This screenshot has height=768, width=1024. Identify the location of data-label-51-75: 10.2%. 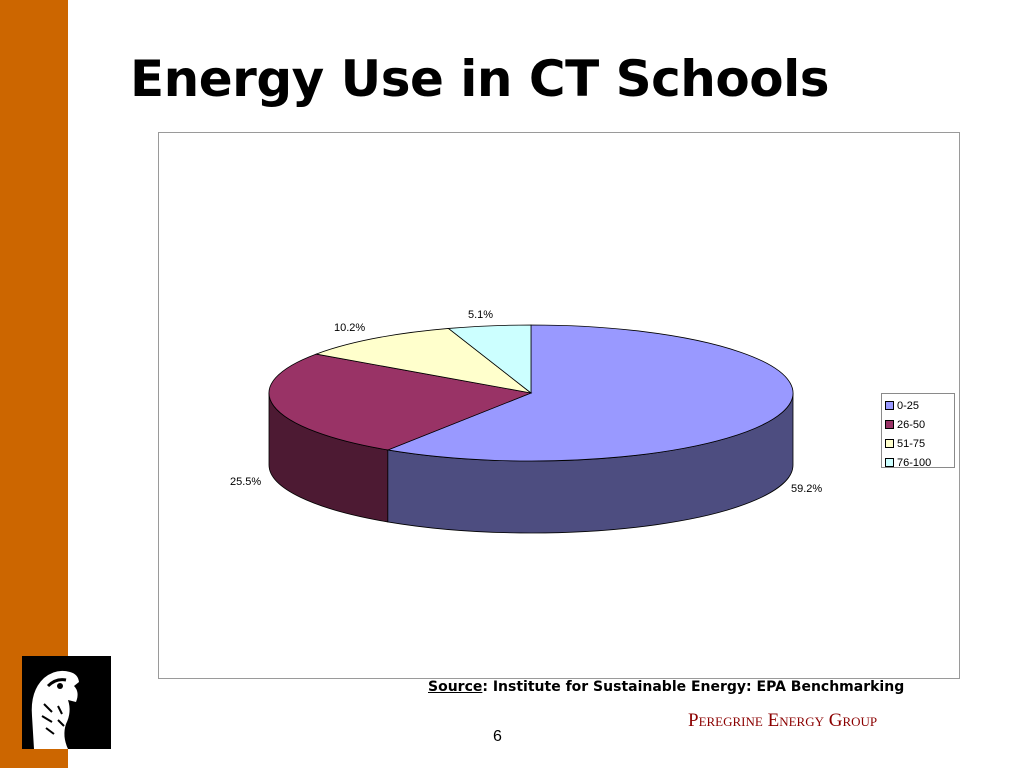
(350, 328).